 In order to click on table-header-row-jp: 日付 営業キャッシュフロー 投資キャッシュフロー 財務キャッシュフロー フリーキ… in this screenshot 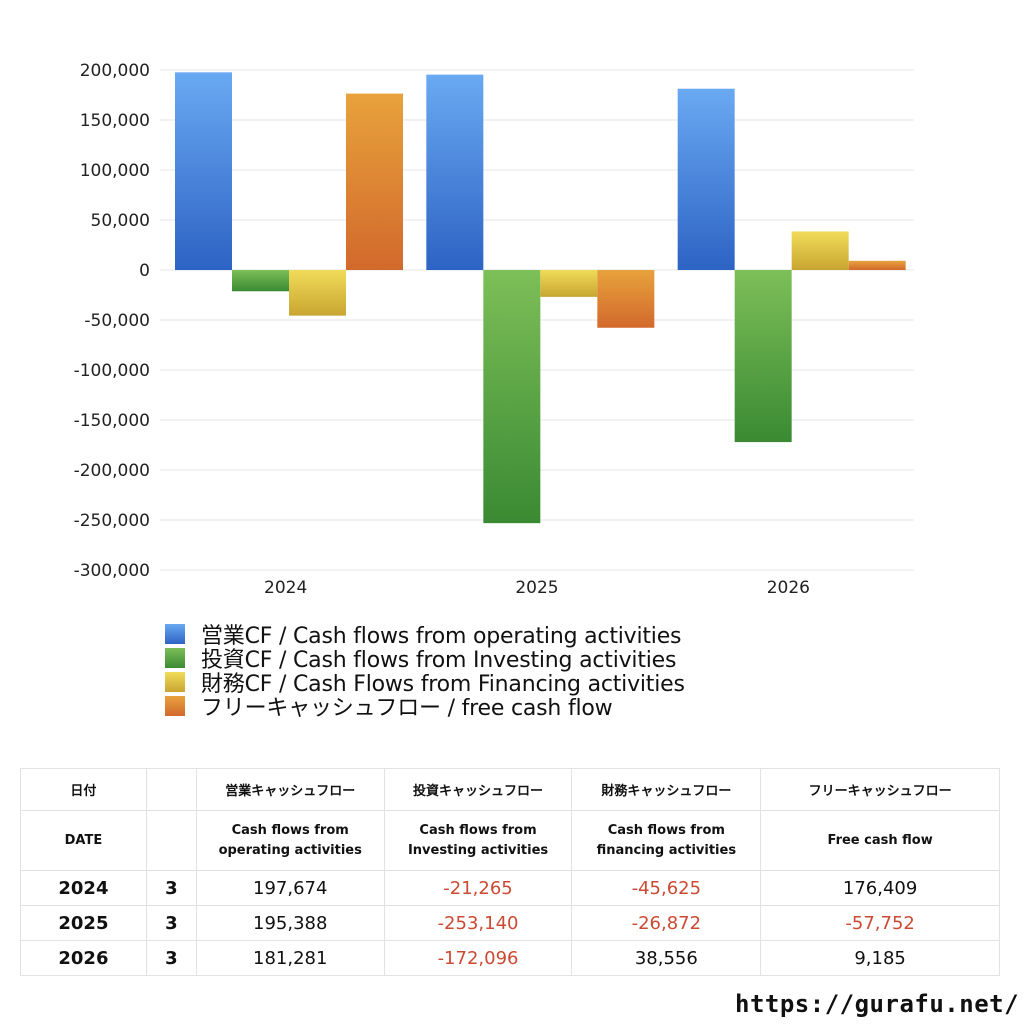, I will do `click(510, 789)`.